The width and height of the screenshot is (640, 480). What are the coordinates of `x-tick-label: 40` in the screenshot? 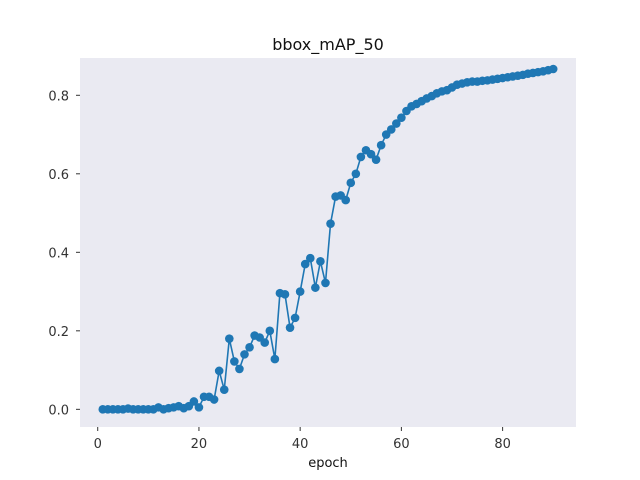 It's located at (300, 444).